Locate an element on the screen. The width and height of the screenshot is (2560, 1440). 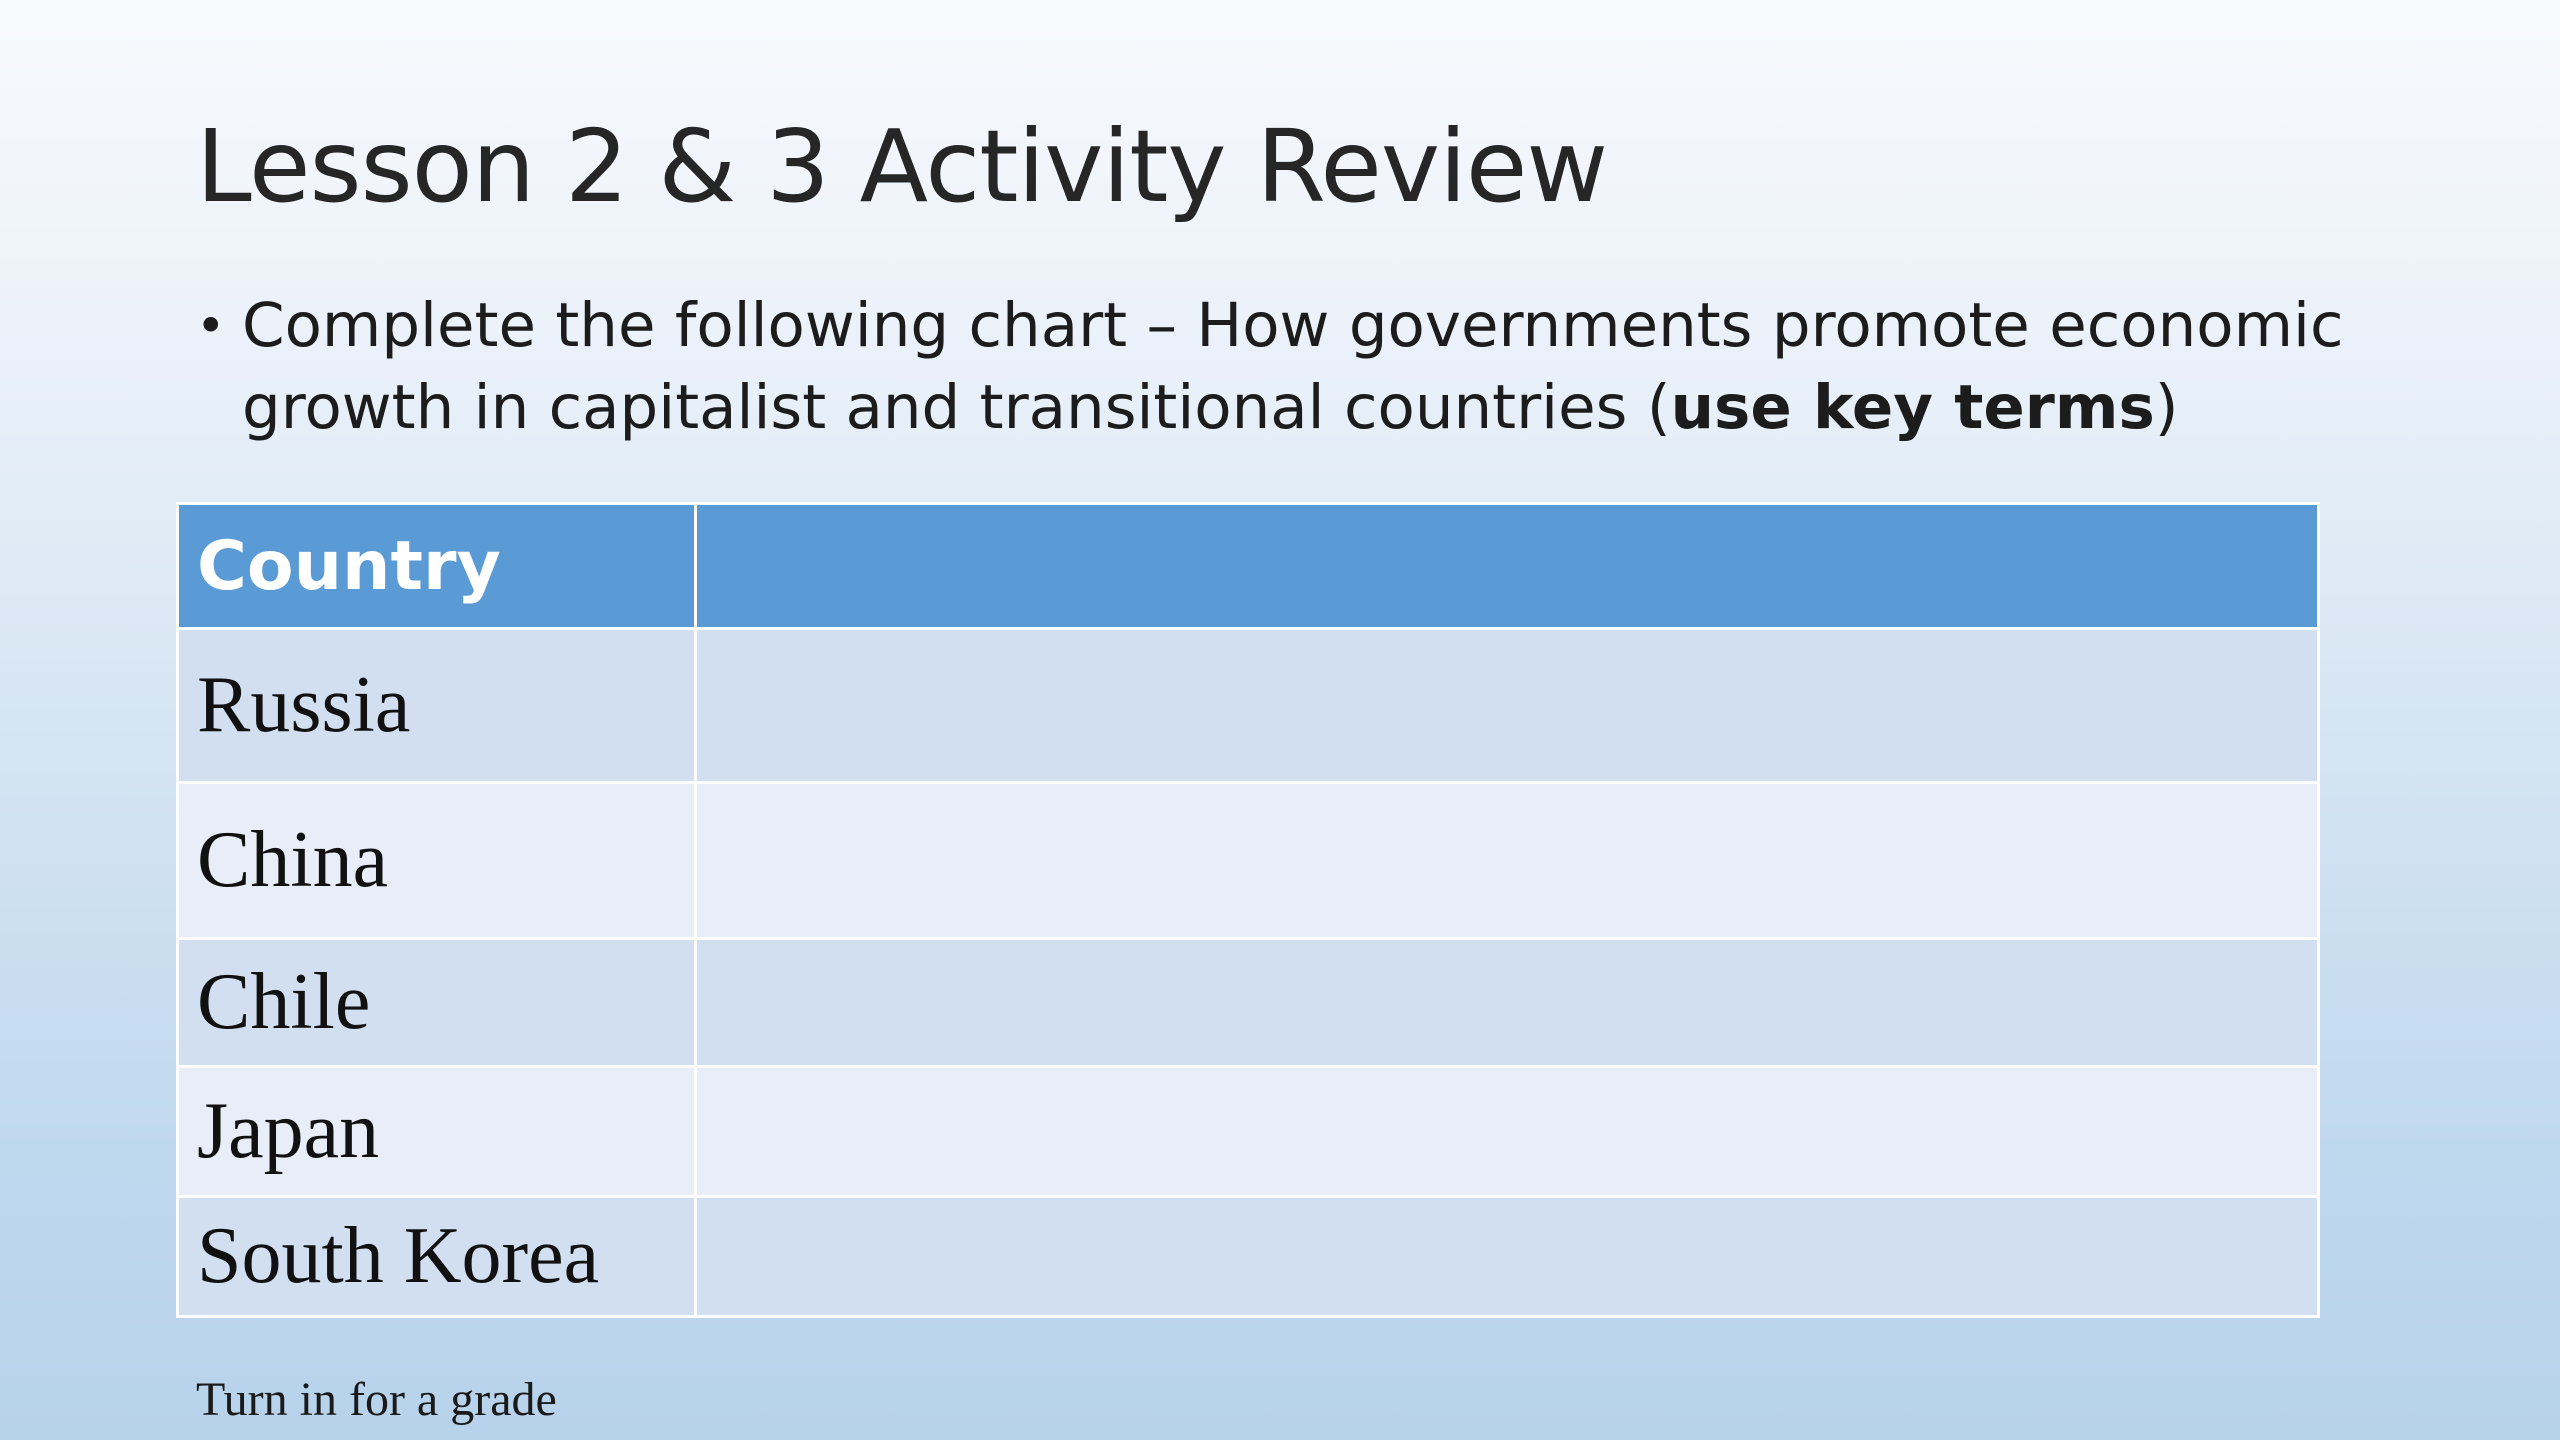
country-cell: Russia is located at coordinates (436, 705).